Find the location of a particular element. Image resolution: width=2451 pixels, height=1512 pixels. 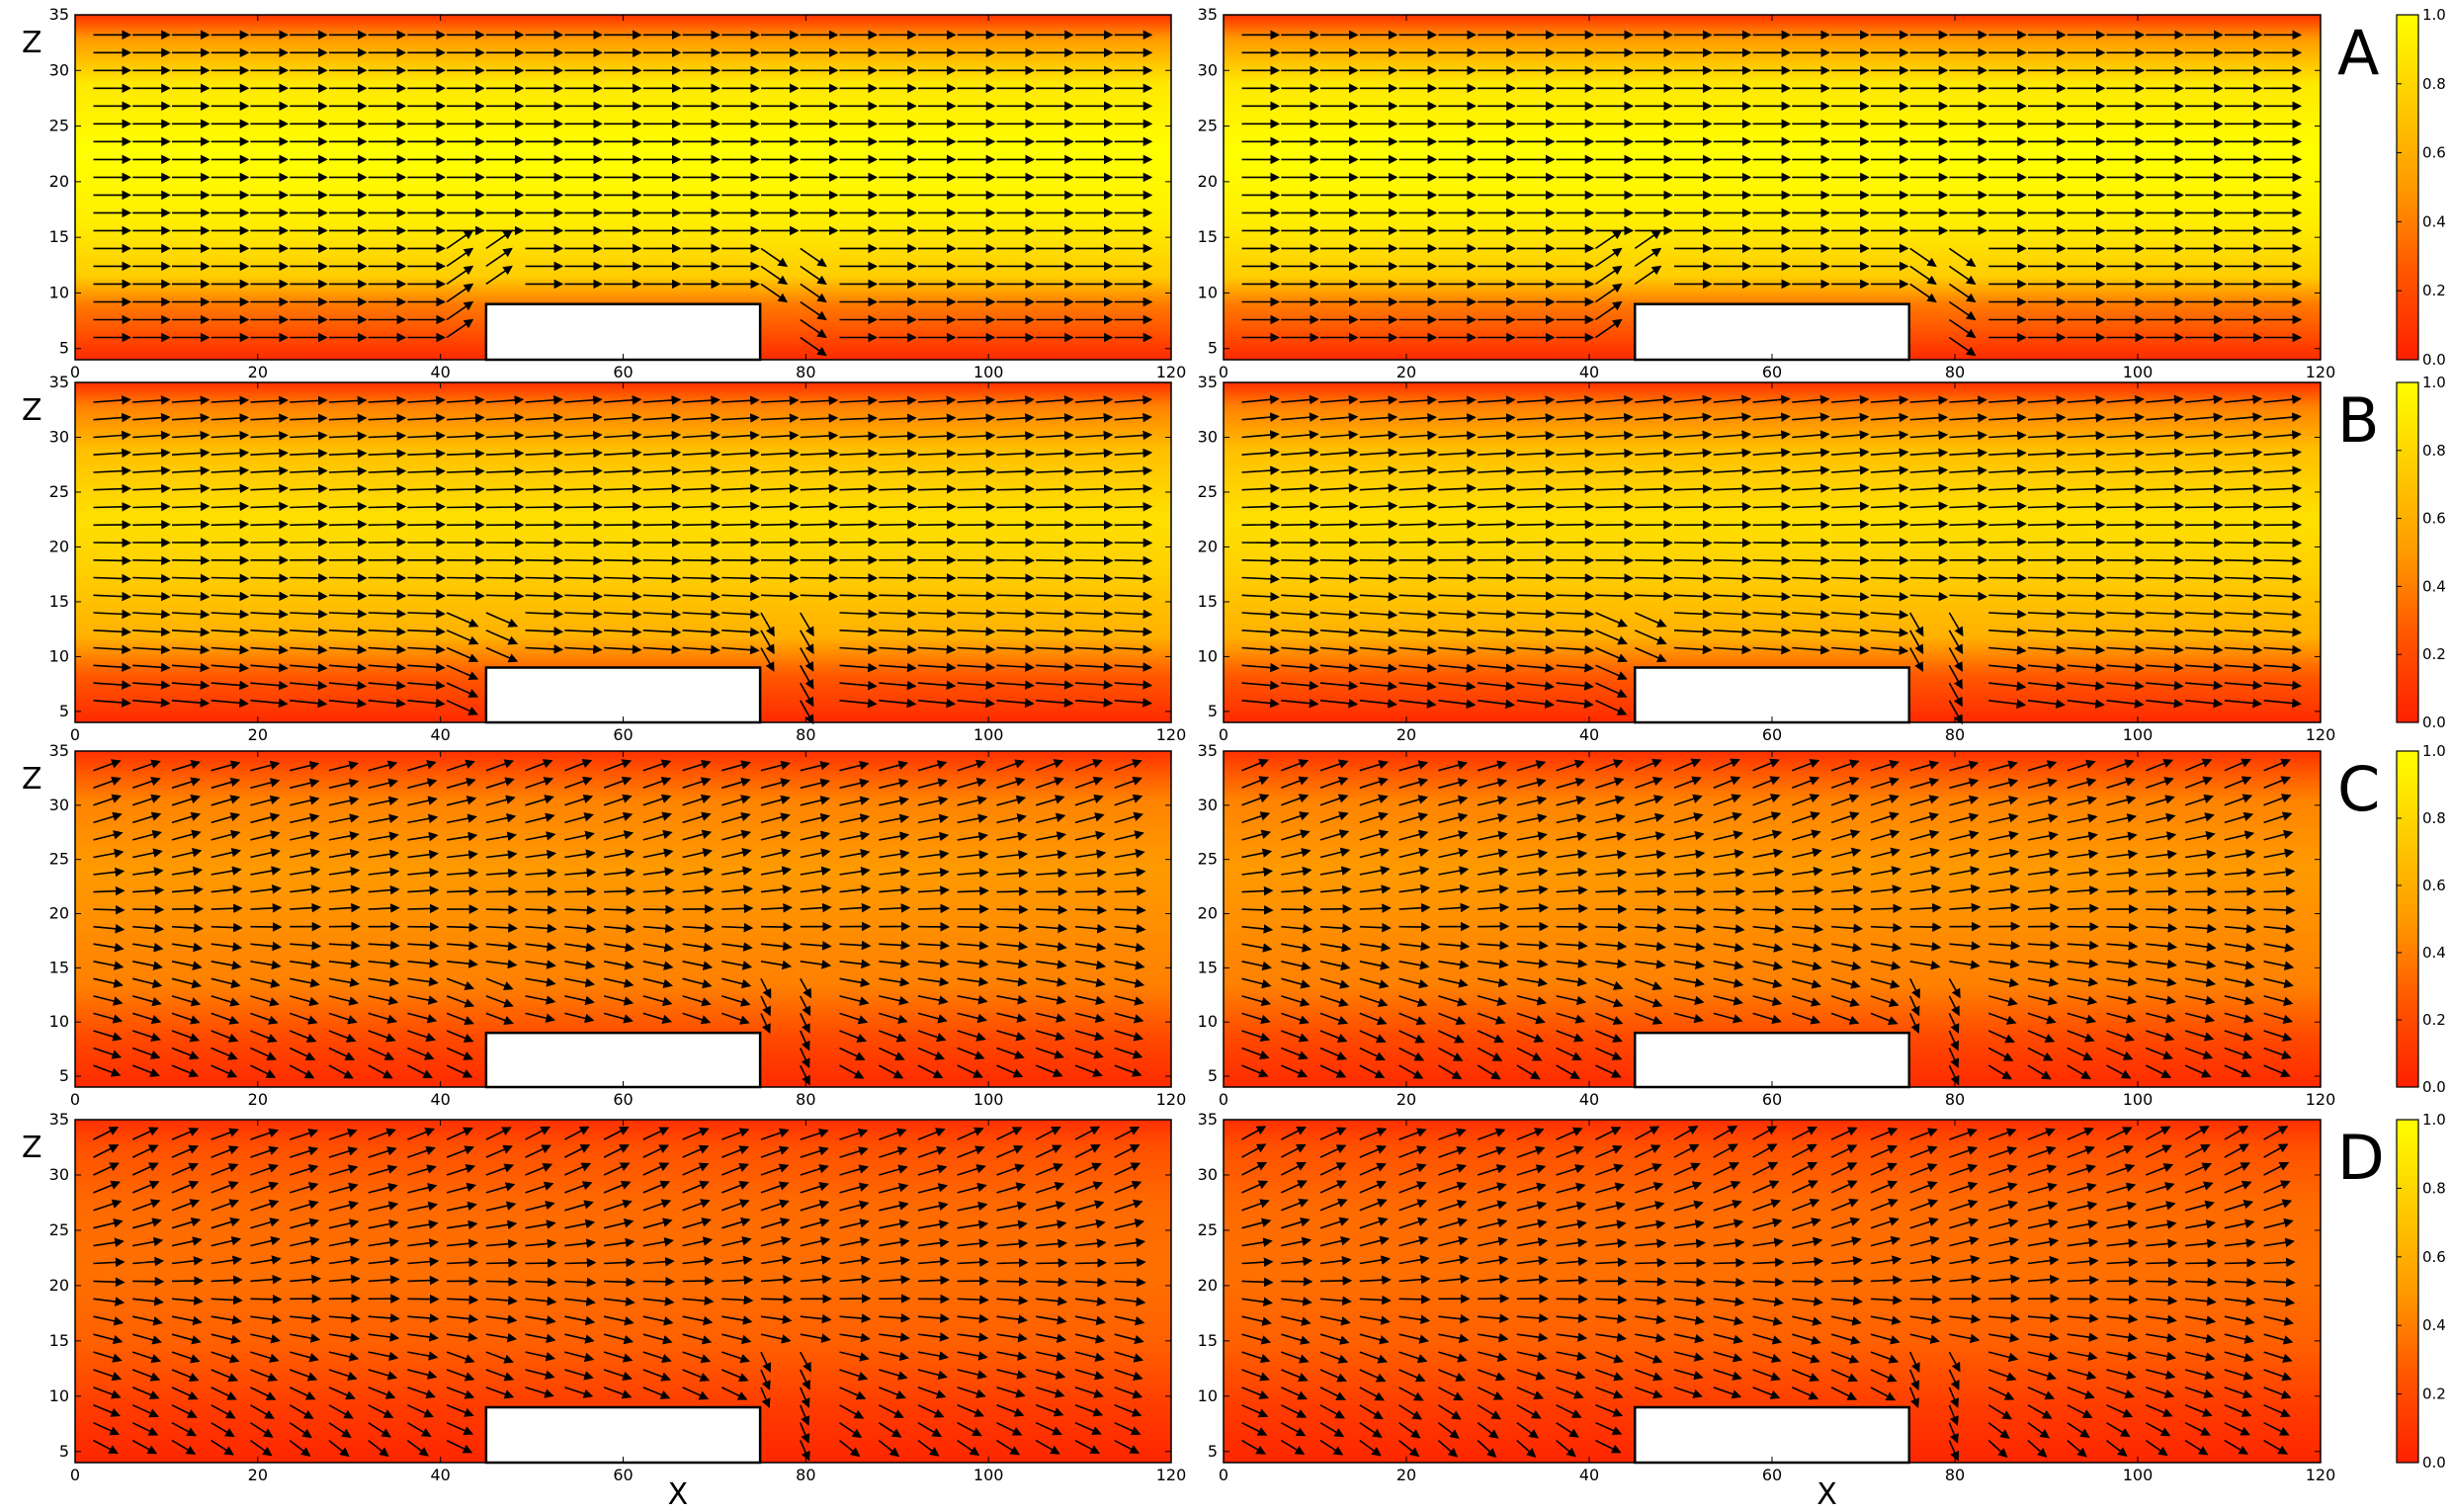

colorbar-tick-label: 0.8 is located at coordinates (2434, 1188).